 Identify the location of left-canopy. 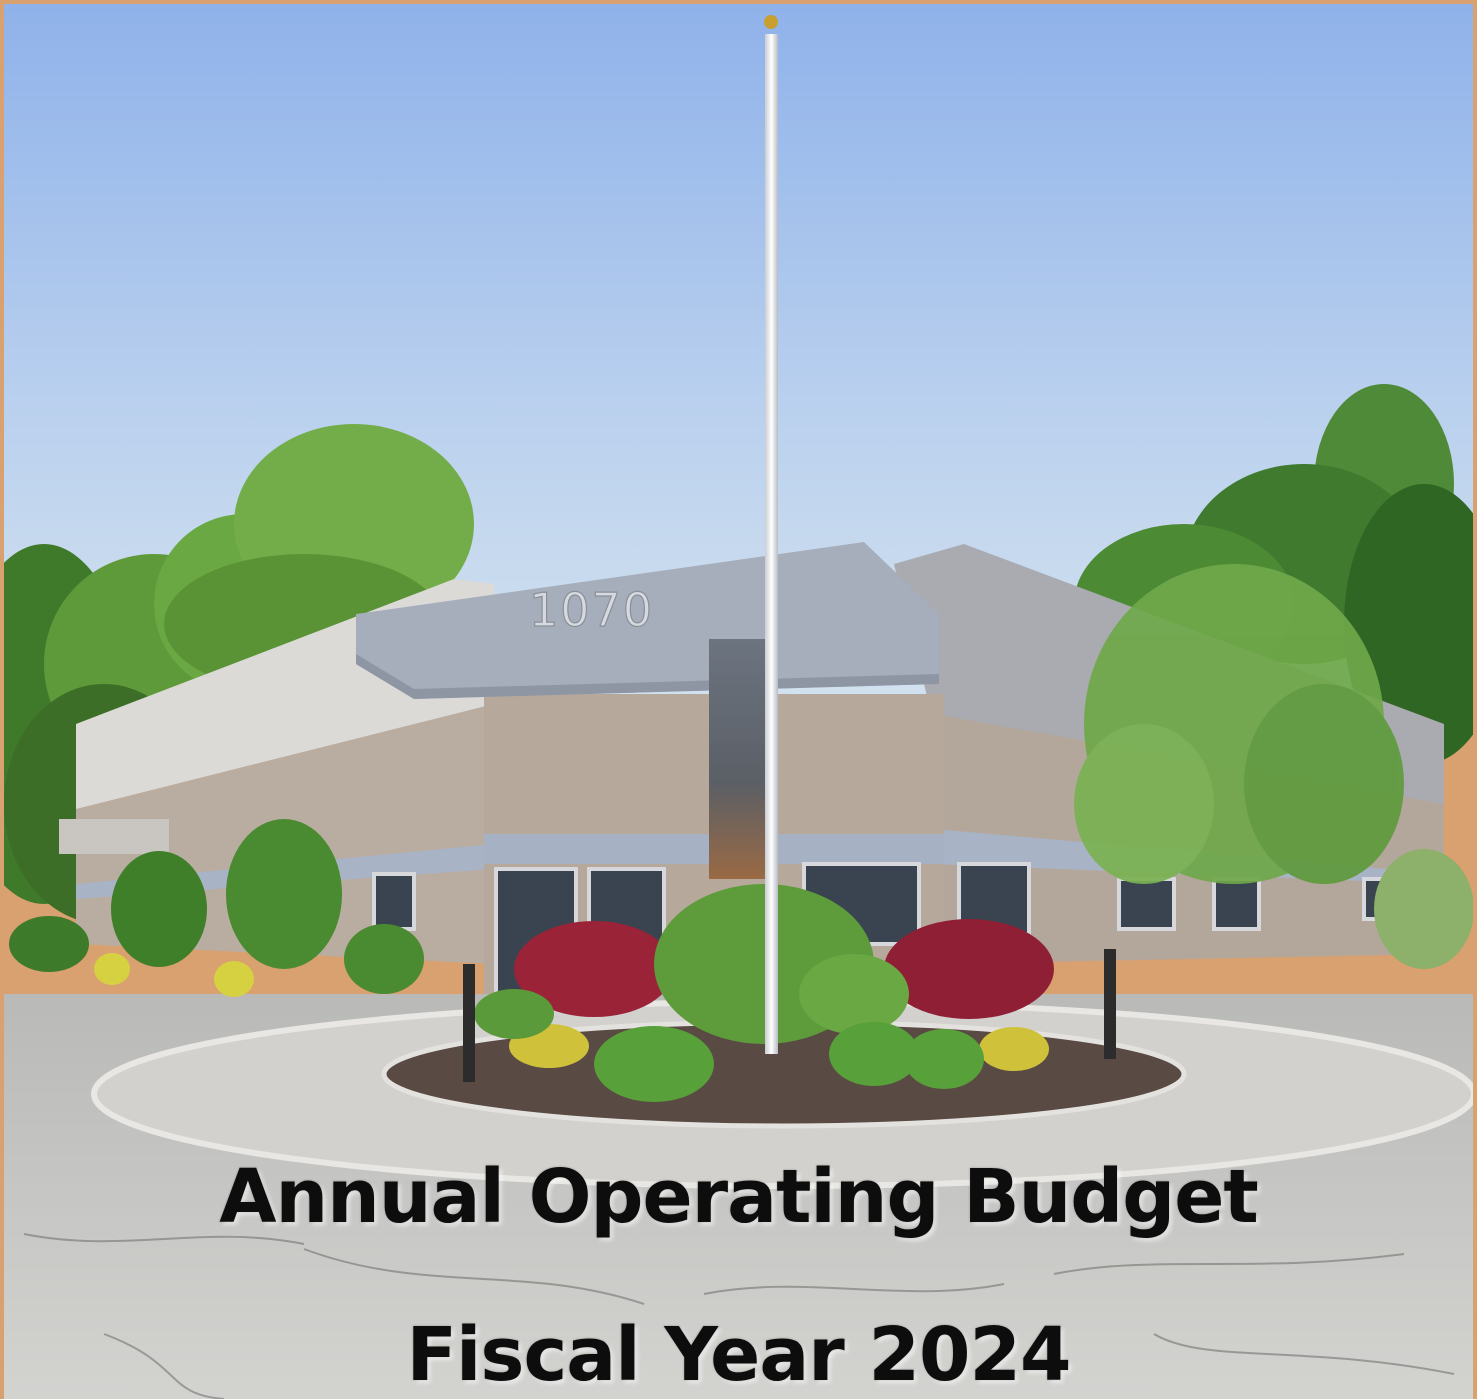
(114, 836).